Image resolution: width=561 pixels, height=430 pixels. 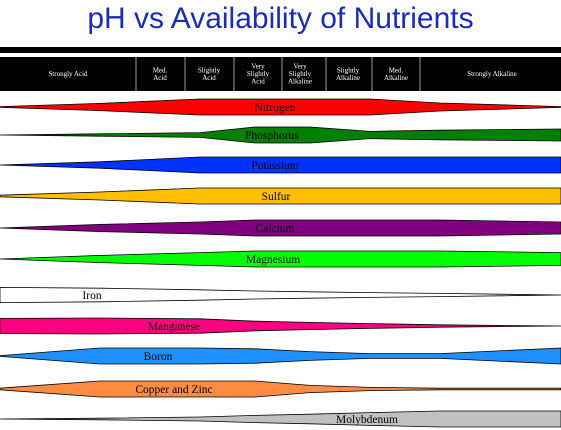 I want to click on nutrient-band-calcium: Calcium, so click(x=280, y=228).